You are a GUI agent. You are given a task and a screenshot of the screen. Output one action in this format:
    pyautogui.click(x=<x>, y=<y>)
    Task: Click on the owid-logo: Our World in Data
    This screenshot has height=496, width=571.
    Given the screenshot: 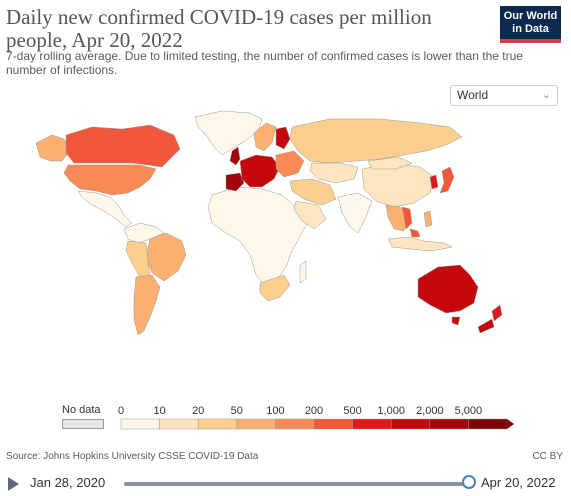 What is the action you would take?
    pyautogui.click(x=530, y=24)
    